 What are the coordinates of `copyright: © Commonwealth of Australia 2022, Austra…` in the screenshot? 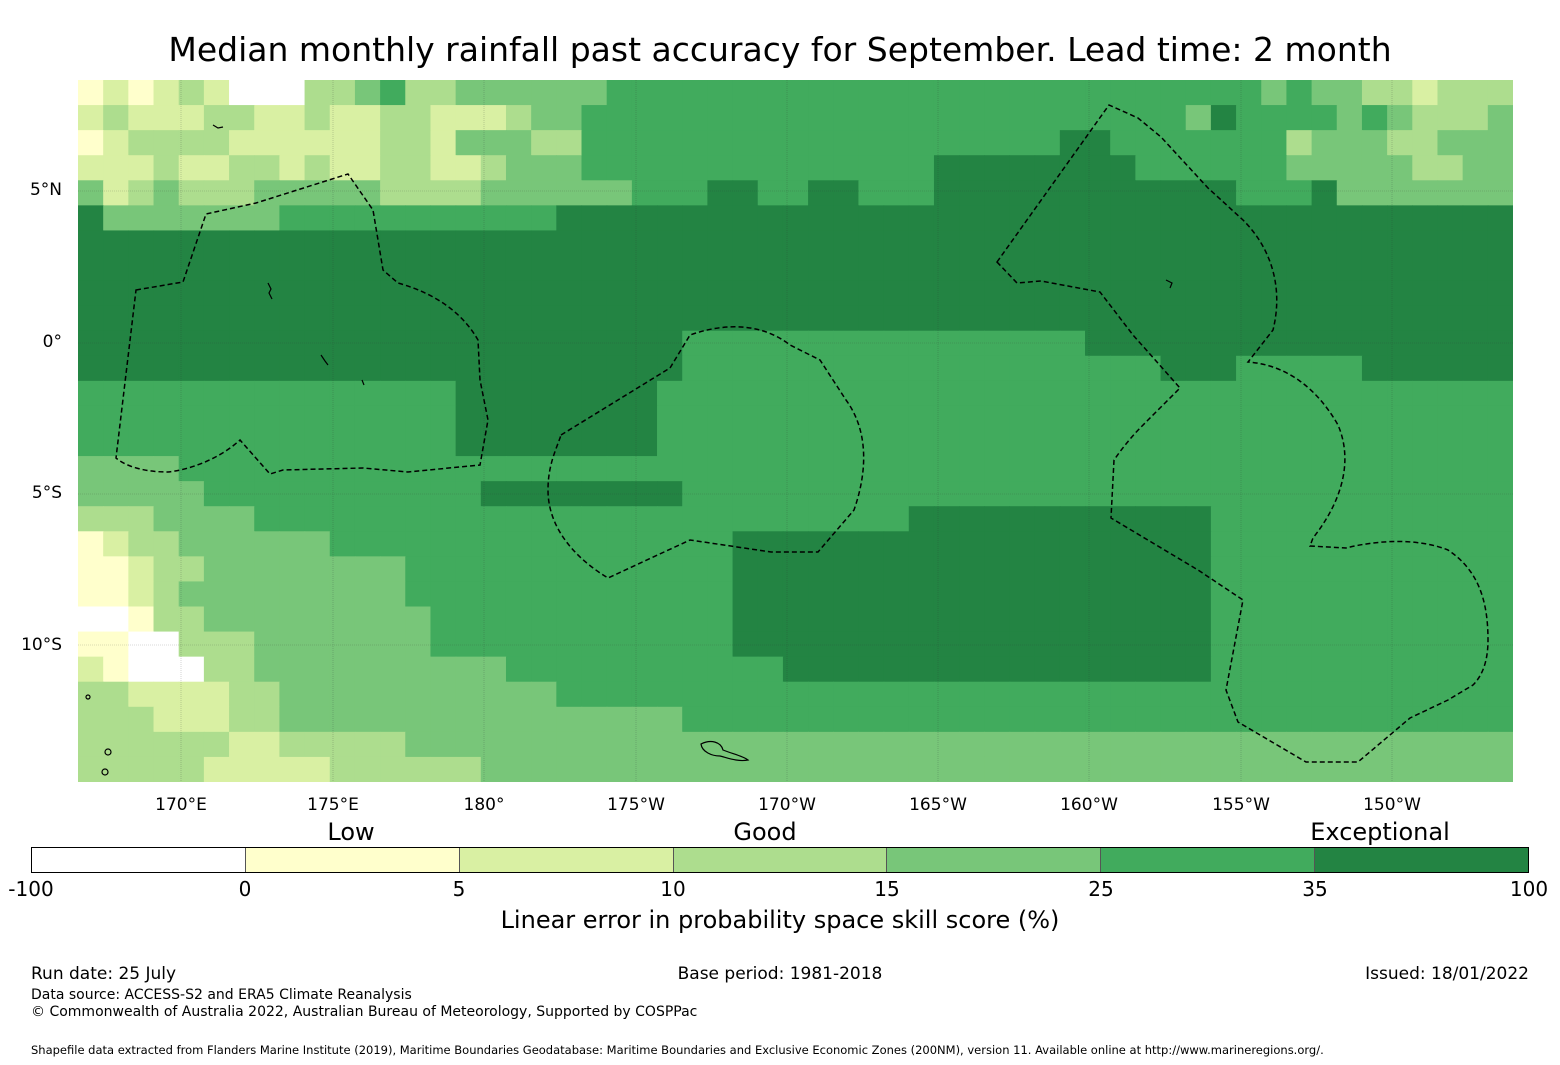 It's located at (364, 1012).